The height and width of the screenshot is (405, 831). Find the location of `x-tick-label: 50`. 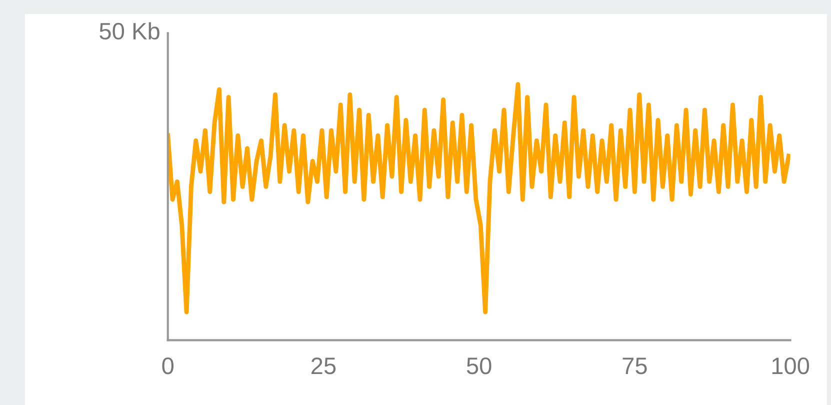

x-tick-label: 50 is located at coordinates (479, 365).